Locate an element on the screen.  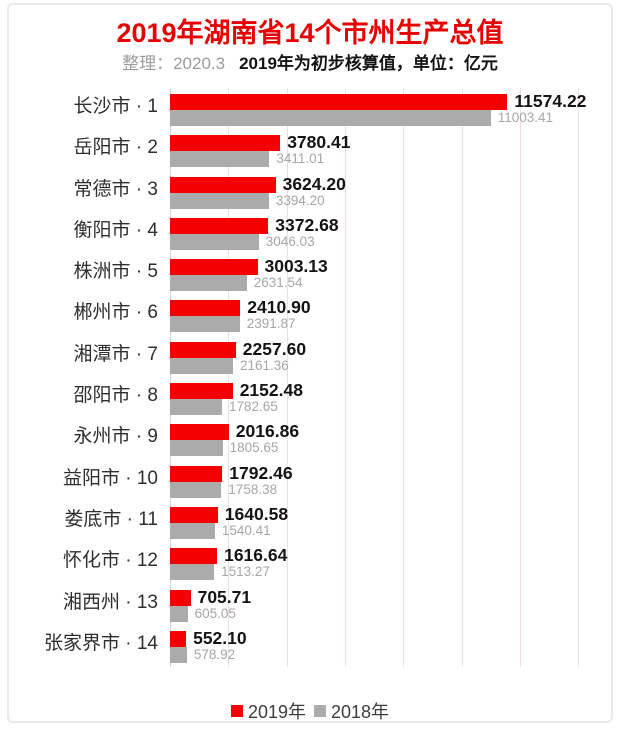
chart-row: 益阳市 · 10 1792.46 1758.38 is located at coordinates (310, 480).